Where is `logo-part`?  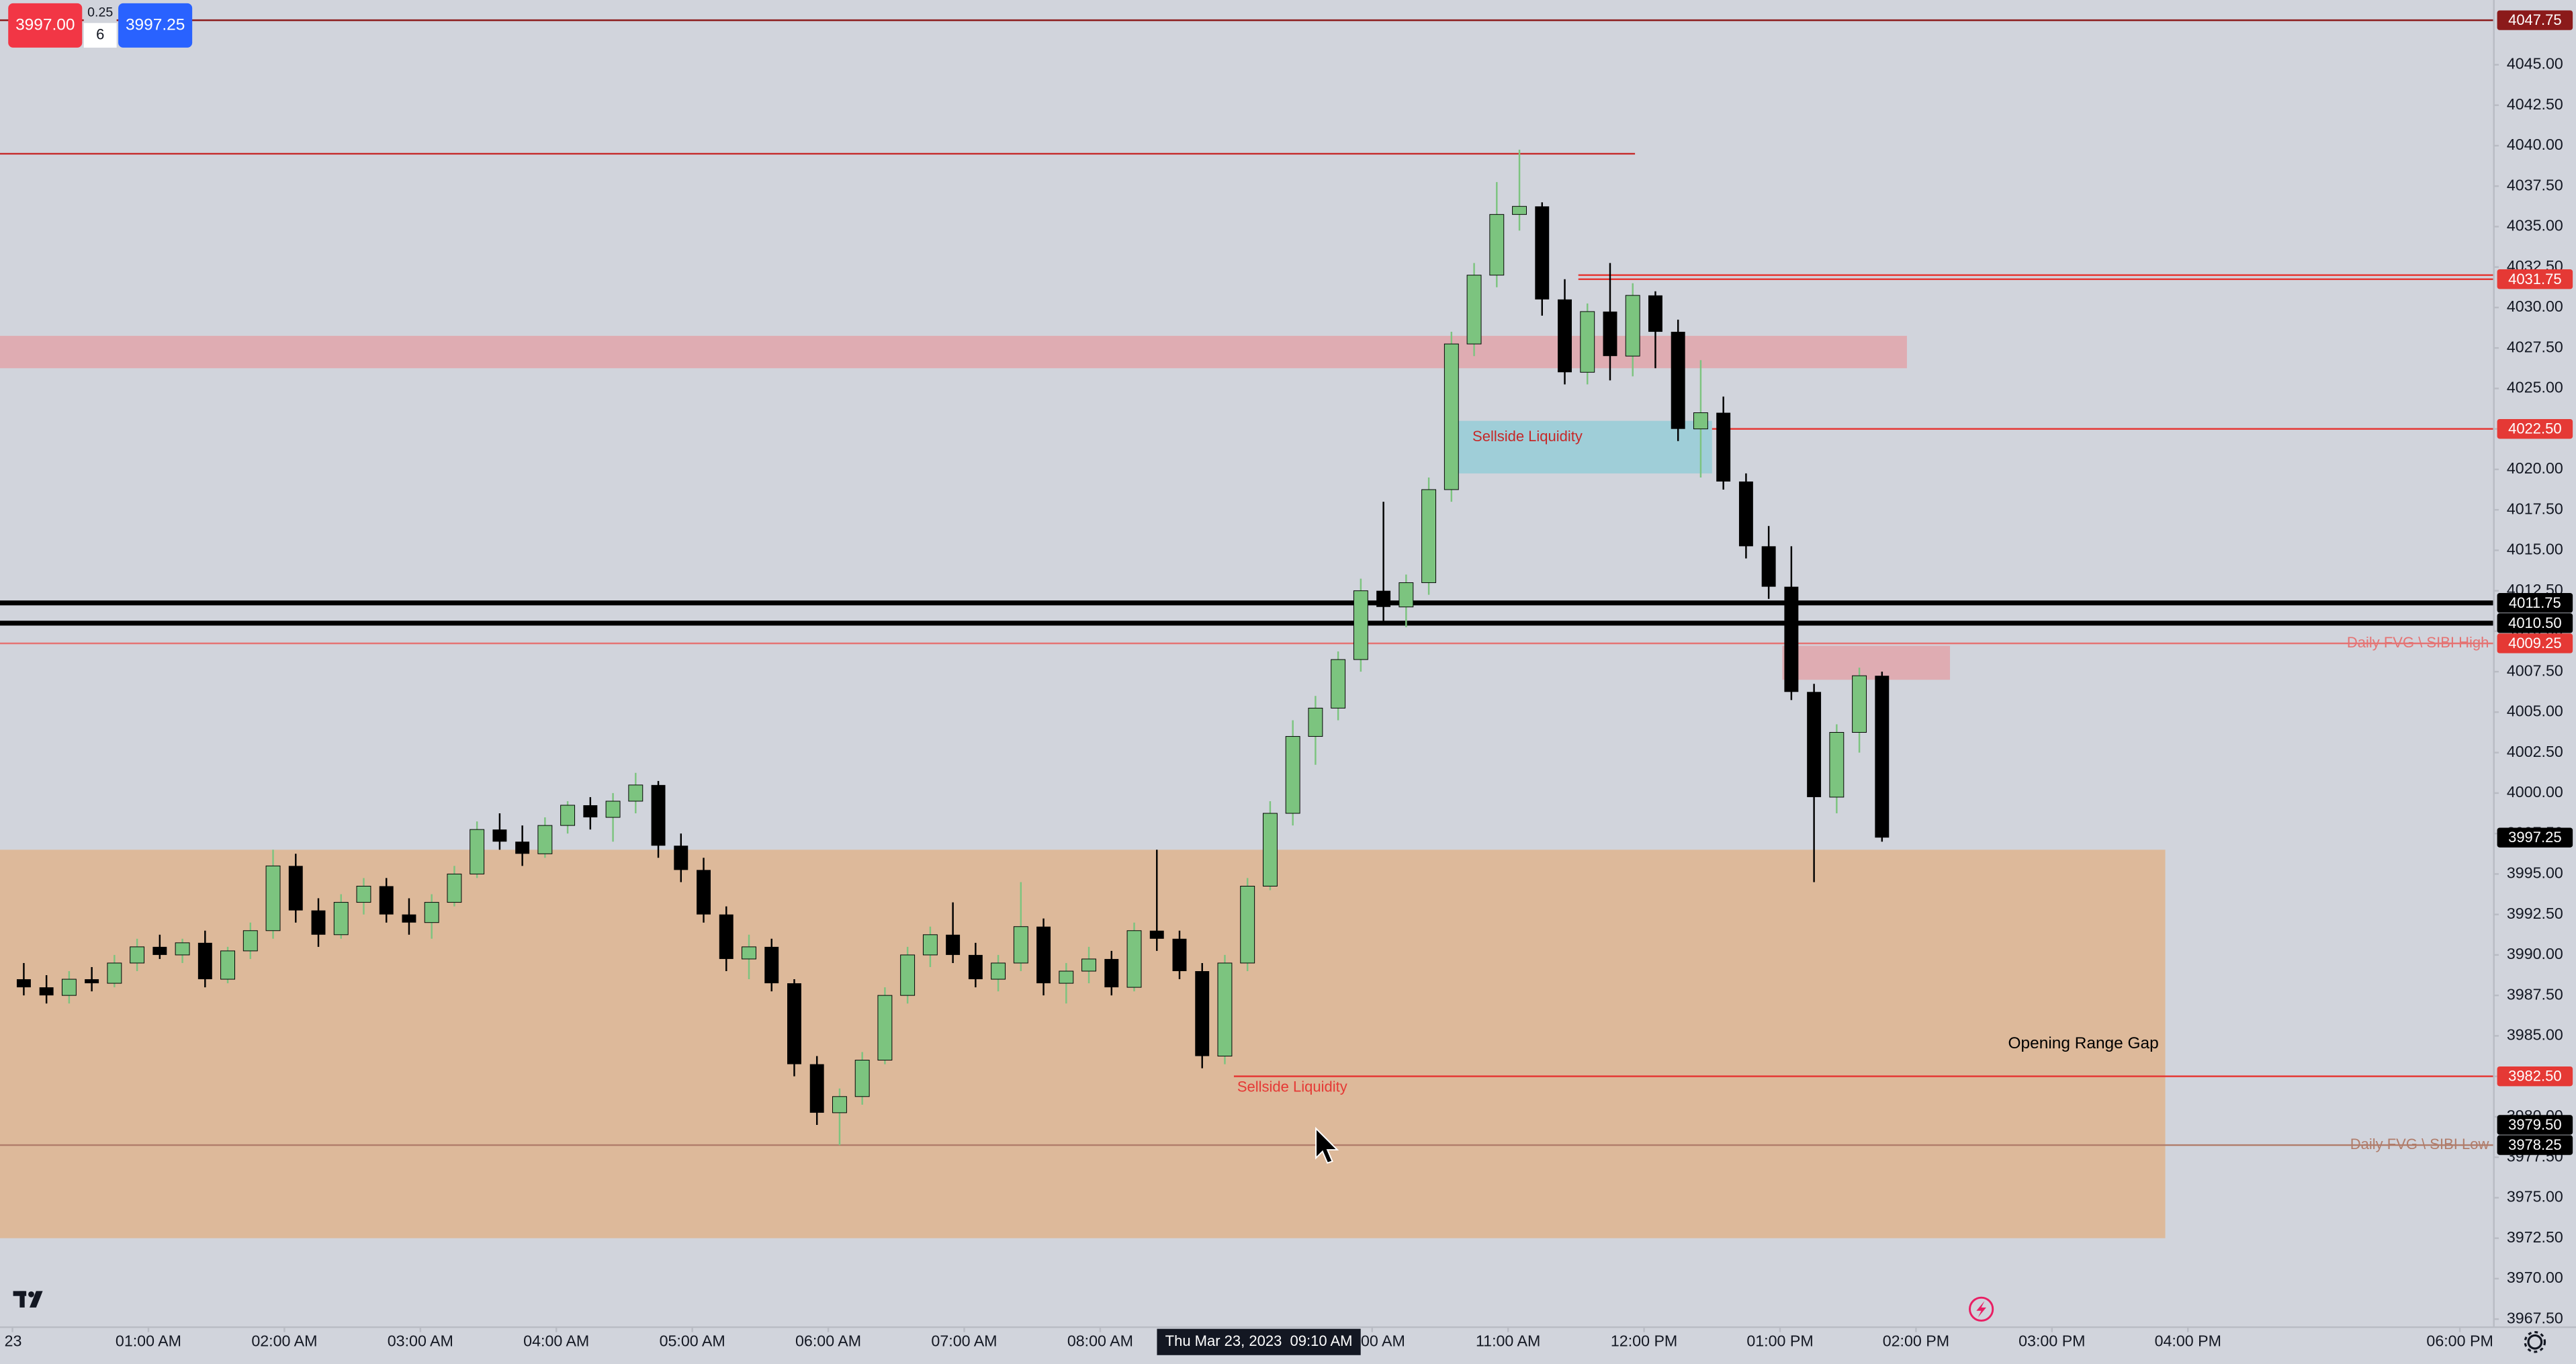
logo-part is located at coordinates (22, 1299).